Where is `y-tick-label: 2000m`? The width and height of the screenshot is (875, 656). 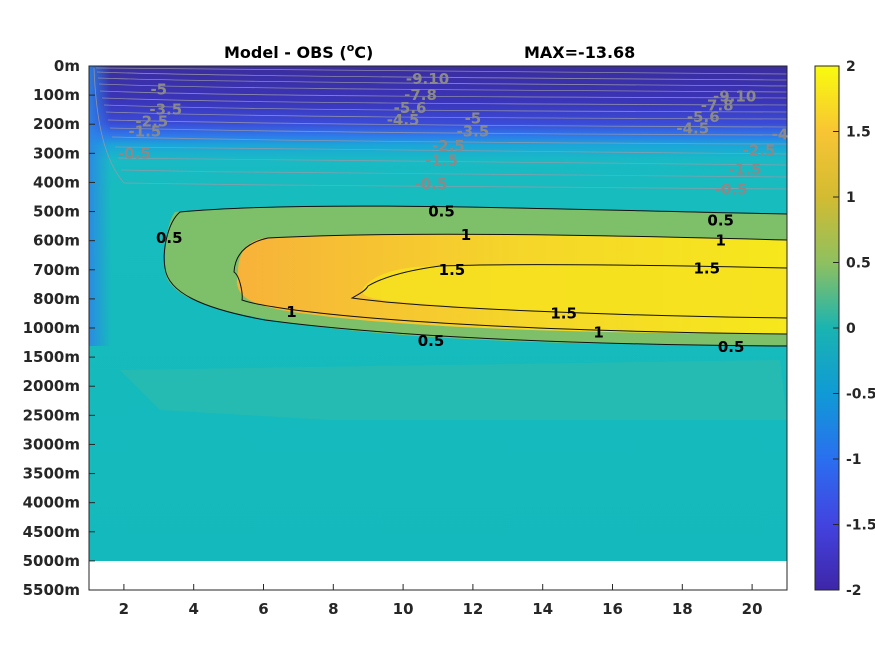 y-tick-label: 2000m is located at coordinates (51, 386).